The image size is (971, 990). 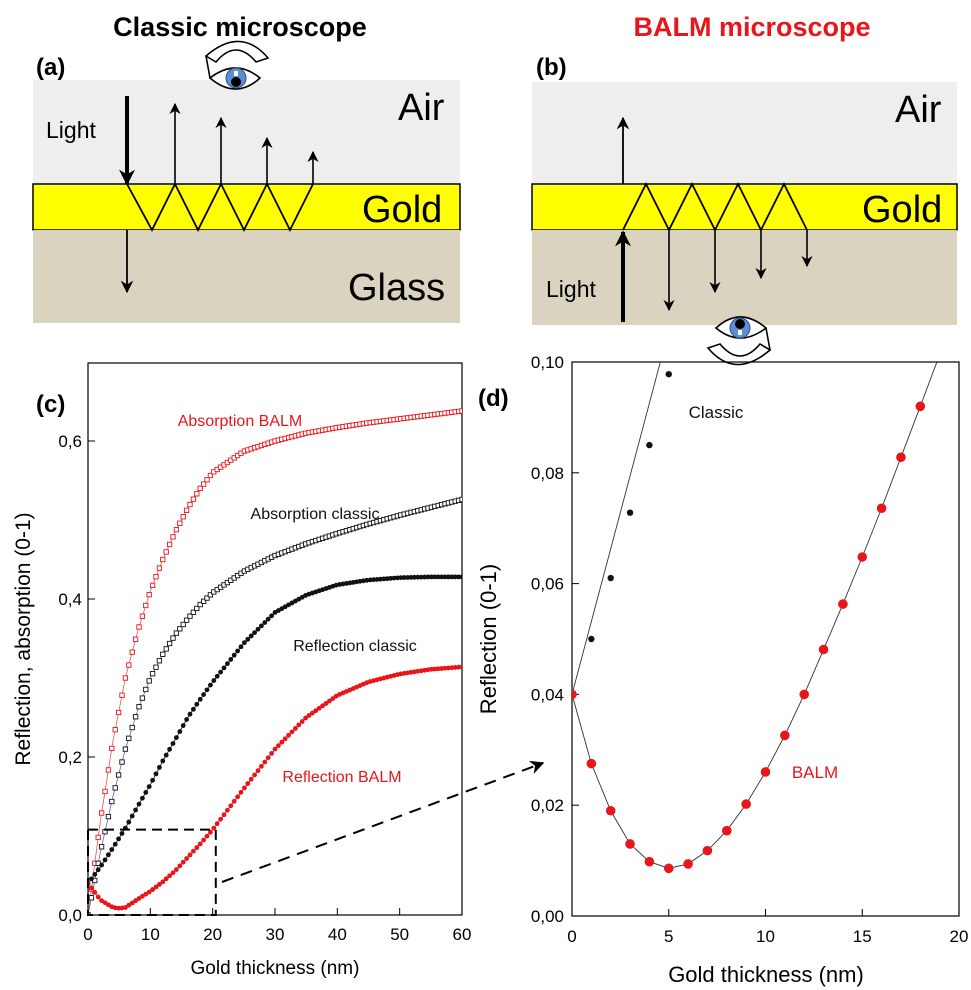 What do you see at coordinates (744, 277) in the screenshot?
I see `glass-layer-b` at bounding box center [744, 277].